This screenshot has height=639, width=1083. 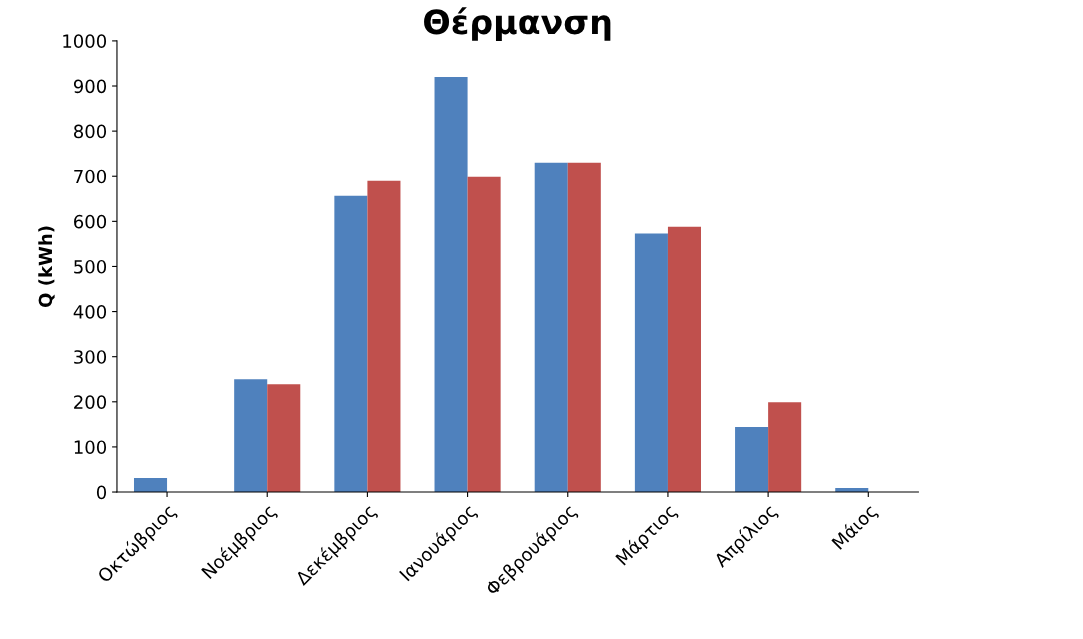 What do you see at coordinates (90, 357) in the screenshot?
I see `y-tick-label: 300` at bounding box center [90, 357].